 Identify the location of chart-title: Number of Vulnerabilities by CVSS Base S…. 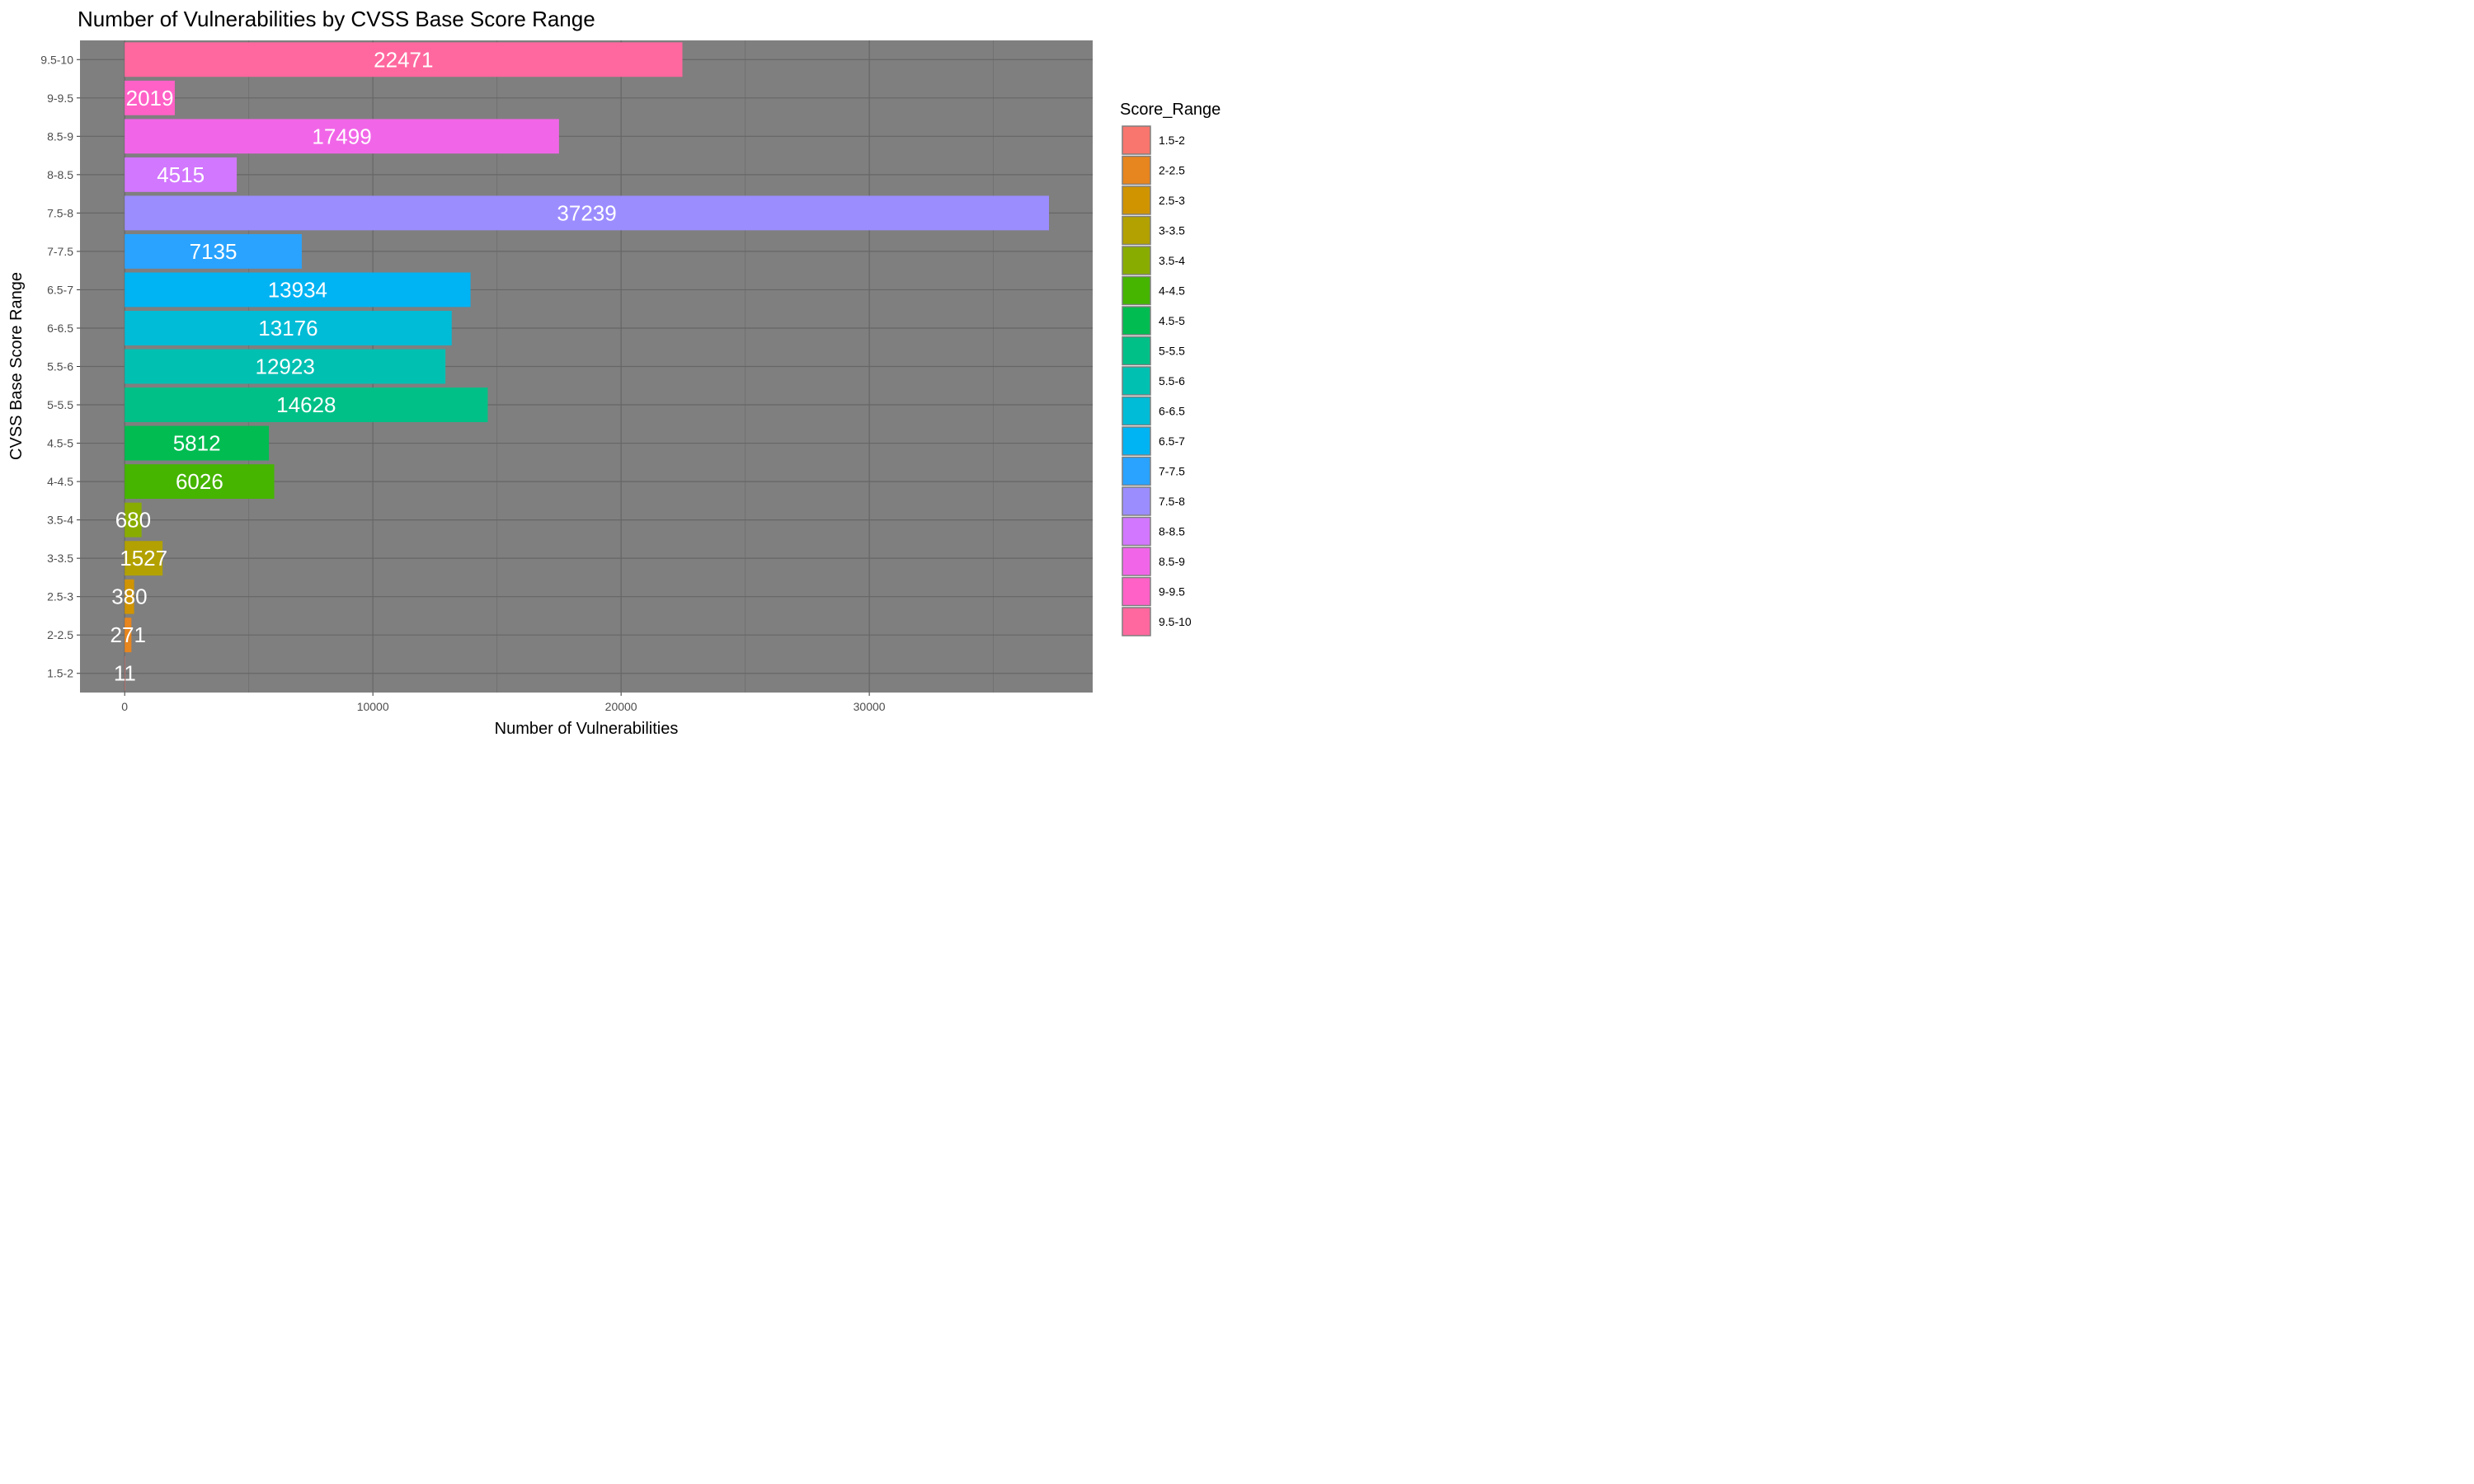
(336, 19).